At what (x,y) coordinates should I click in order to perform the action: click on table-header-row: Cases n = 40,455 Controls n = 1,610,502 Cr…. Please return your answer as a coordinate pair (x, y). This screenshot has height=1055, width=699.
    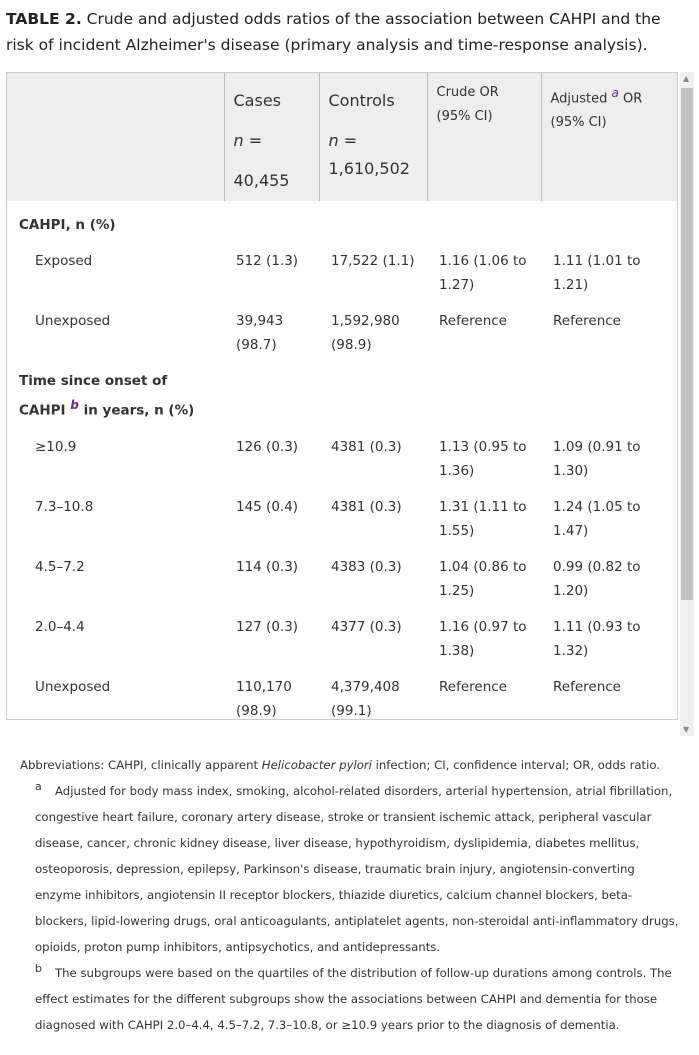
    Looking at the image, I should click on (342, 137).